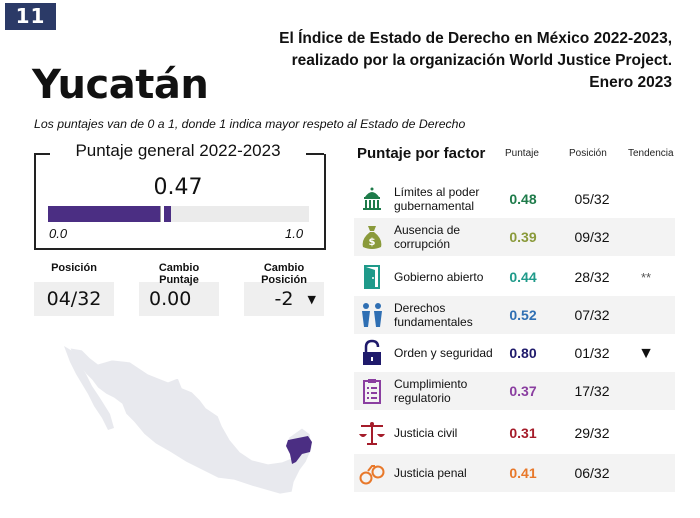 The width and height of the screenshot is (700, 518). Describe the element at coordinates (372, 433) in the screenshot. I see `scales-icon` at that location.